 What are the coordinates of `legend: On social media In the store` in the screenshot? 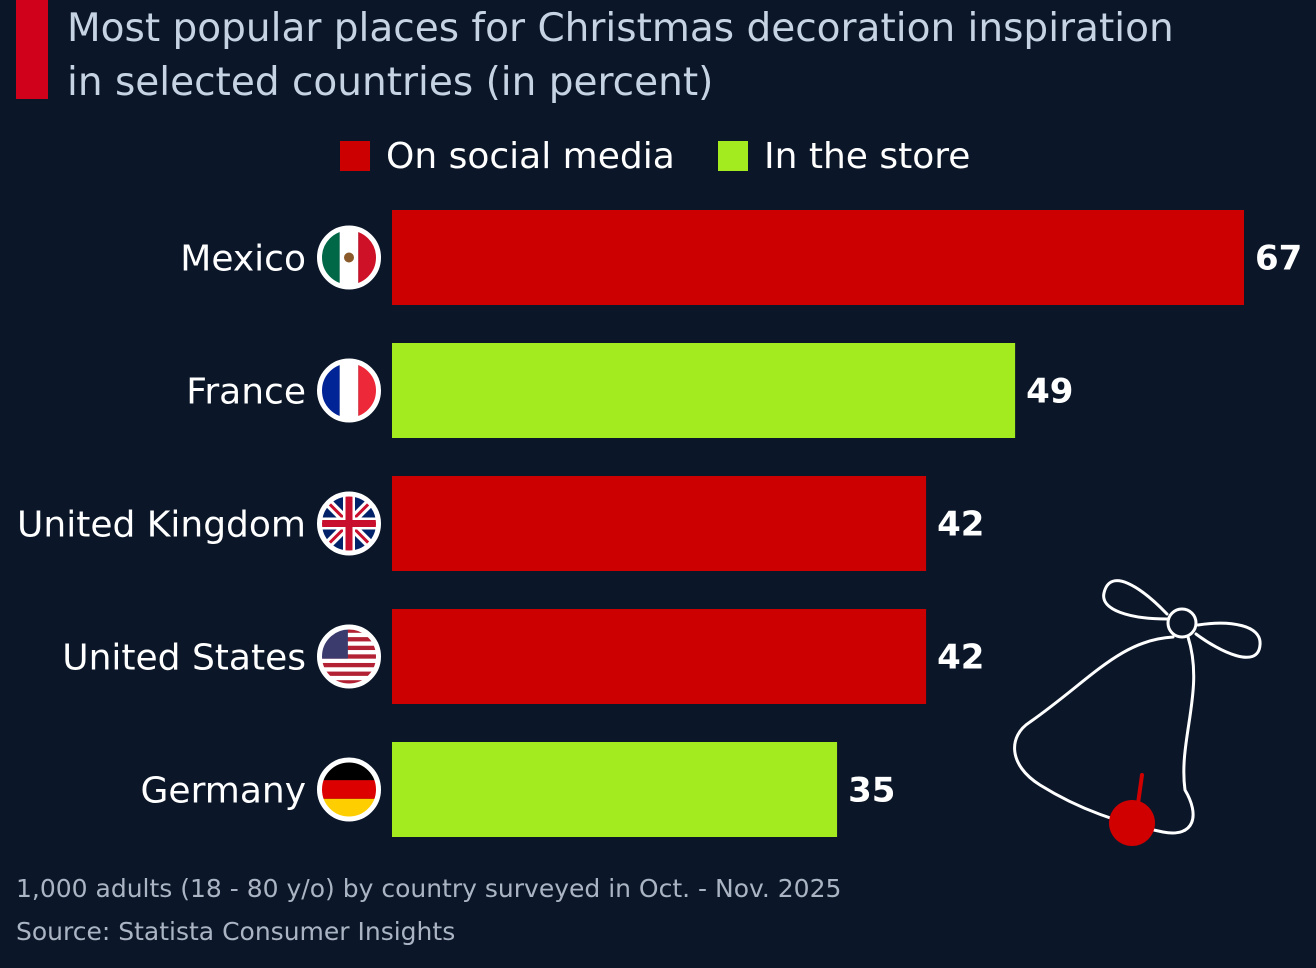 It's located at (658, 156).